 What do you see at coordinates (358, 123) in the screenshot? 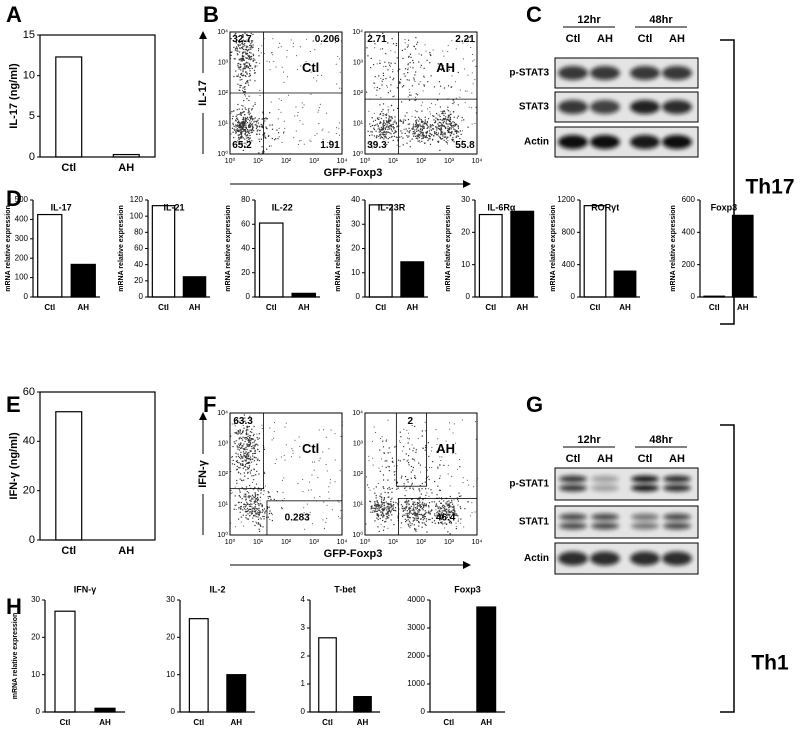
I see `y-tick-label: 10¹` at bounding box center [358, 123].